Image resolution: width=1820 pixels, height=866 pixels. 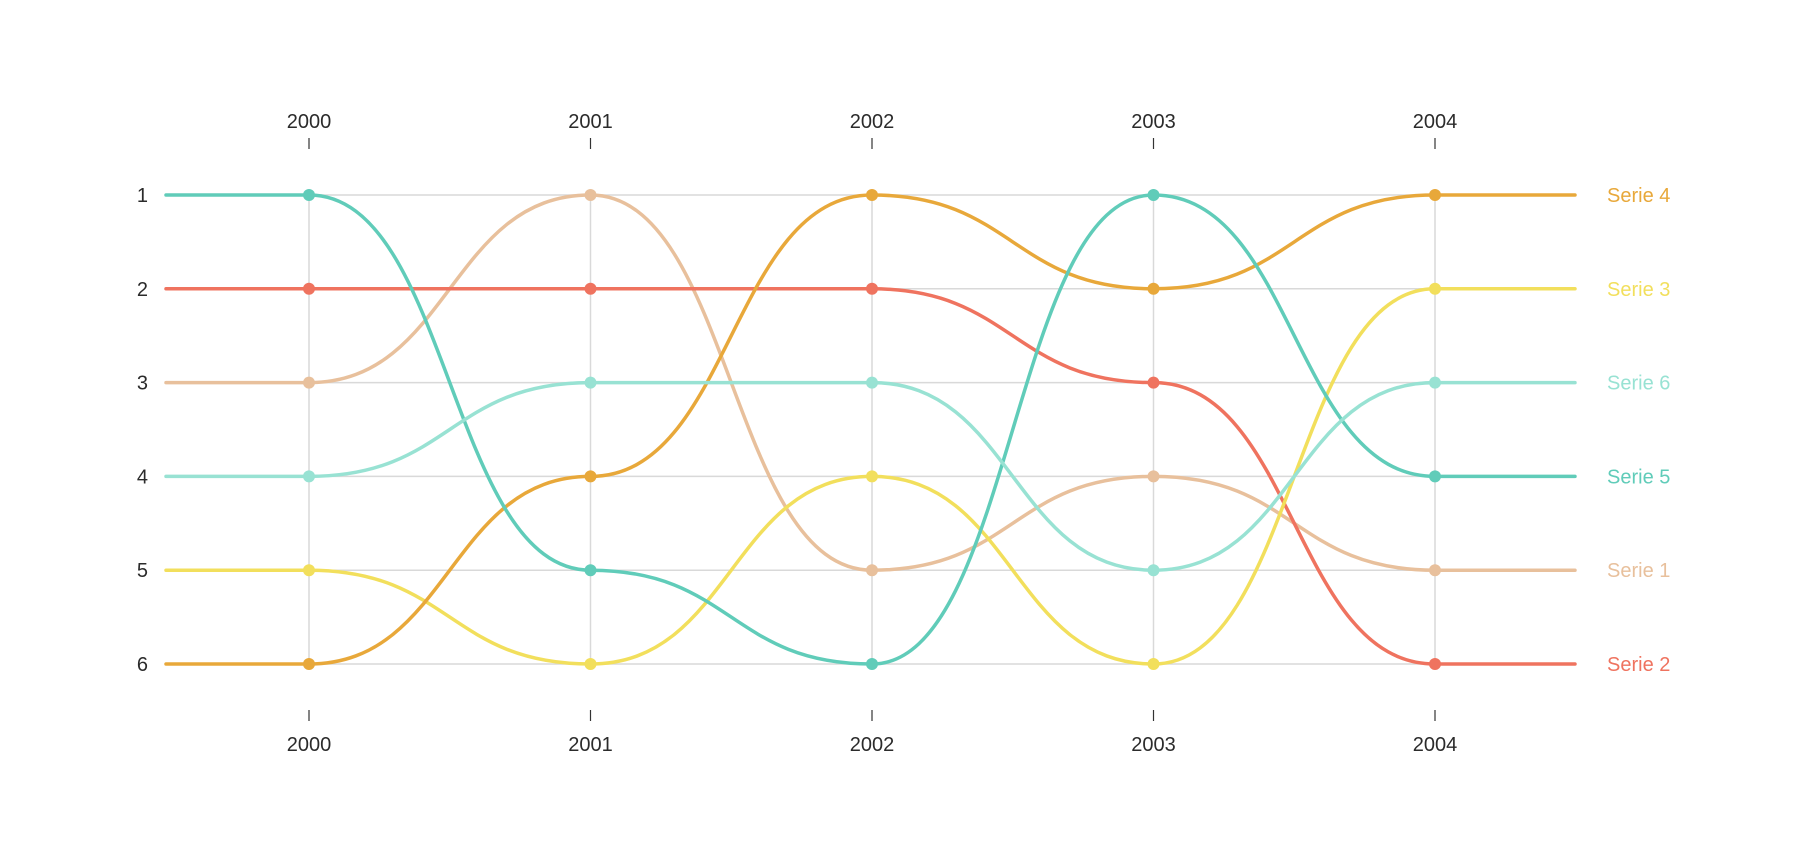 What do you see at coordinates (1638, 196) in the screenshot?
I see `series-label: Serie 4` at bounding box center [1638, 196].